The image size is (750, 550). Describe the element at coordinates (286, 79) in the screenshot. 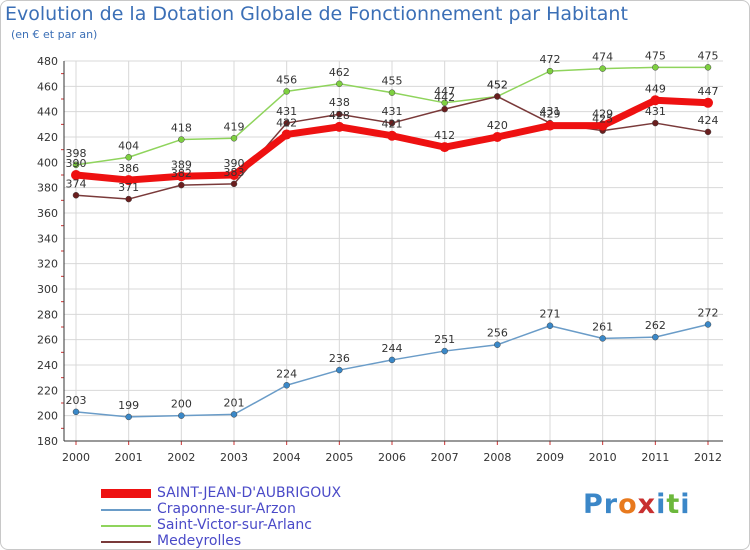

I see `data-label: 456` at that location.